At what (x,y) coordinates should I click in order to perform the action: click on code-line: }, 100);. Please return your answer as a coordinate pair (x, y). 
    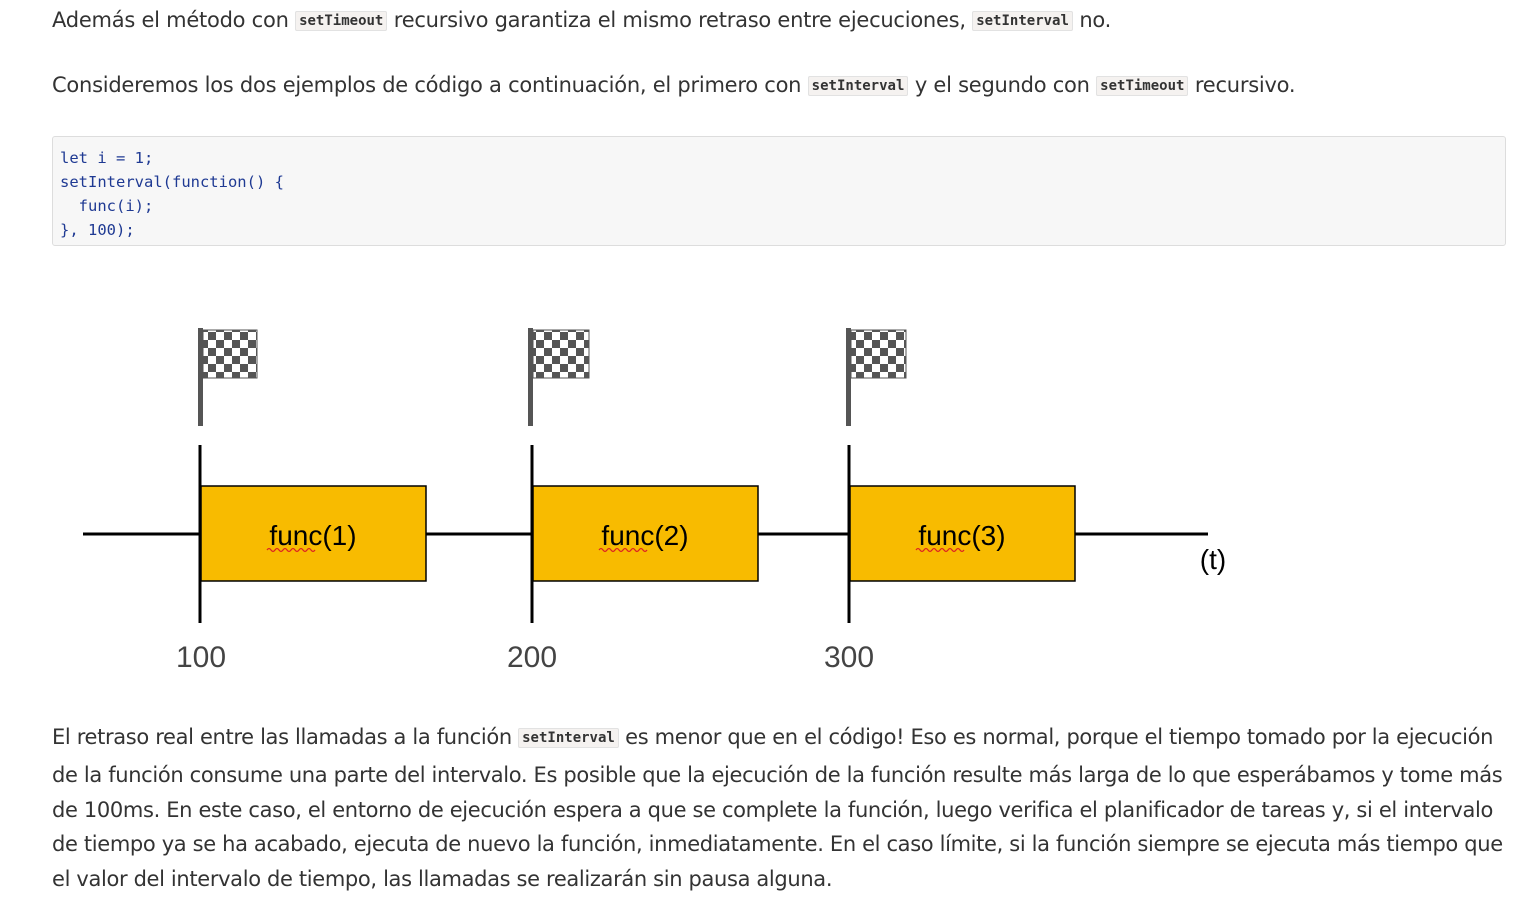
    Looking at the image, I should click on (97, 230).